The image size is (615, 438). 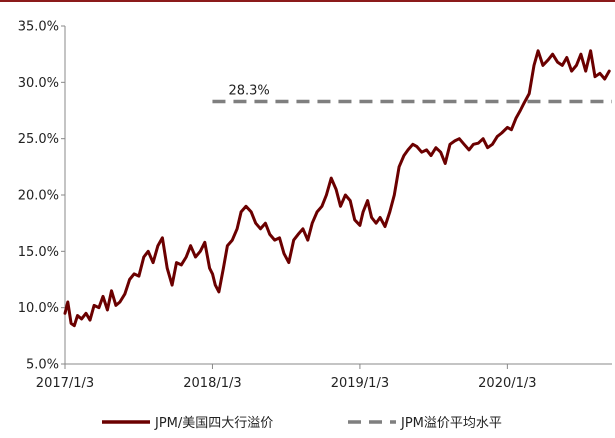 What do you see at coordinates (38, 139) in the screenshot?
I see `y-tick-label: 25.0%` at bounding box center [38, 139].